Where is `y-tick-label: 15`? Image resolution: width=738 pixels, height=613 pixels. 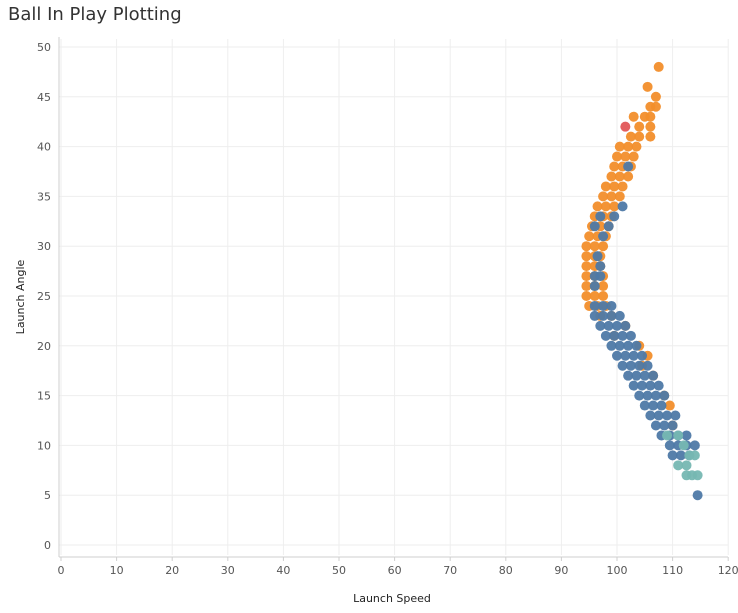
y-tick-label: 15 is located at coordinates (44, 396).